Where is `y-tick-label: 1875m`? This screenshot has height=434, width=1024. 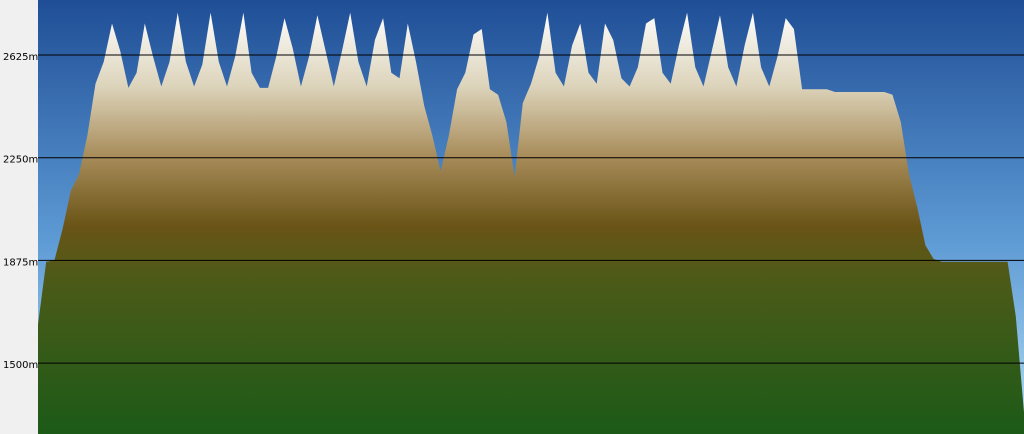
y-tick-label: 1875m is located at coordinates (20, 262).